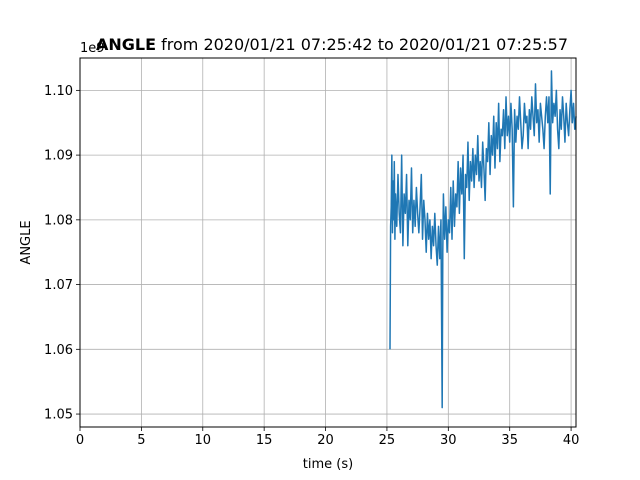  Describe the element at coordinates (58, 350) in the screenshot. I see `y-tick-label: 1.06` at that location.